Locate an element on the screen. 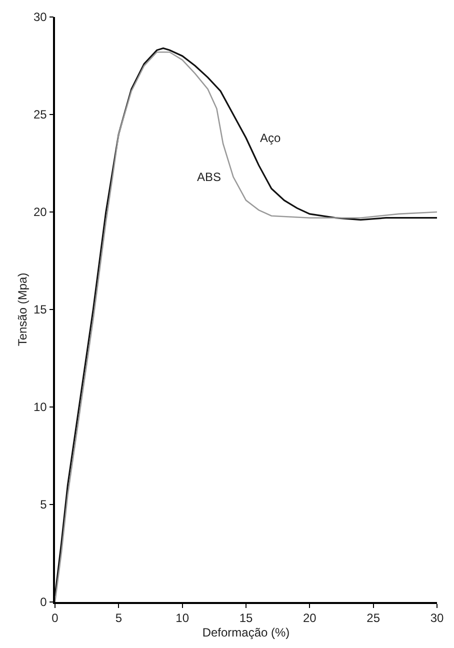 The width and height of the screenshot is (454, 648). x-tick-label: 25 is located at coordinates (373, 618).